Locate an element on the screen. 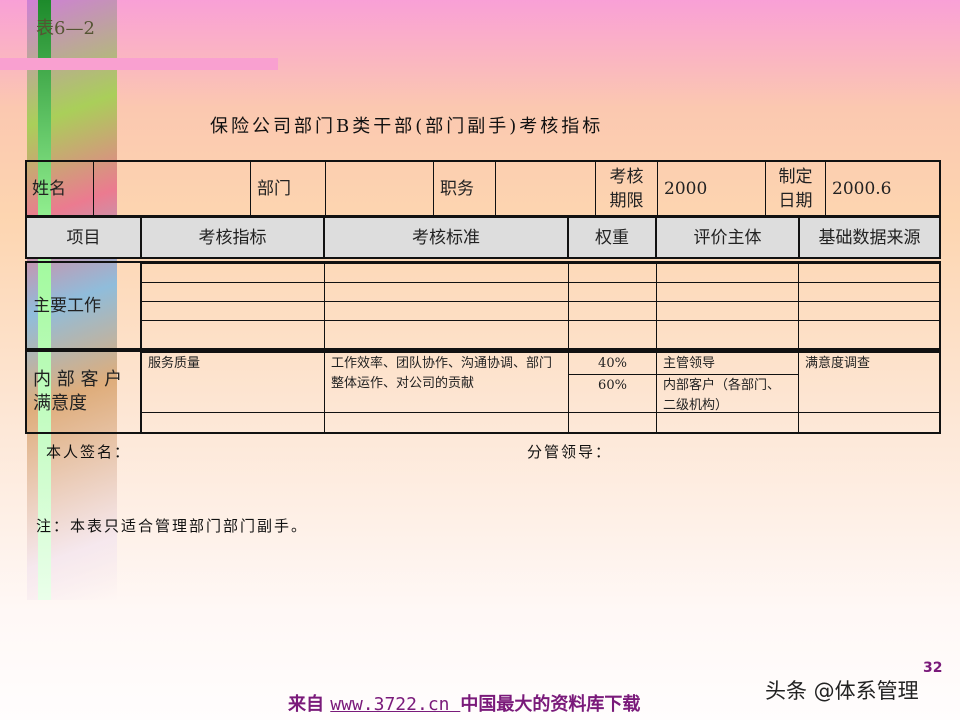  watermark: 头条 @体系管理 is located at coordinates (842, 691).